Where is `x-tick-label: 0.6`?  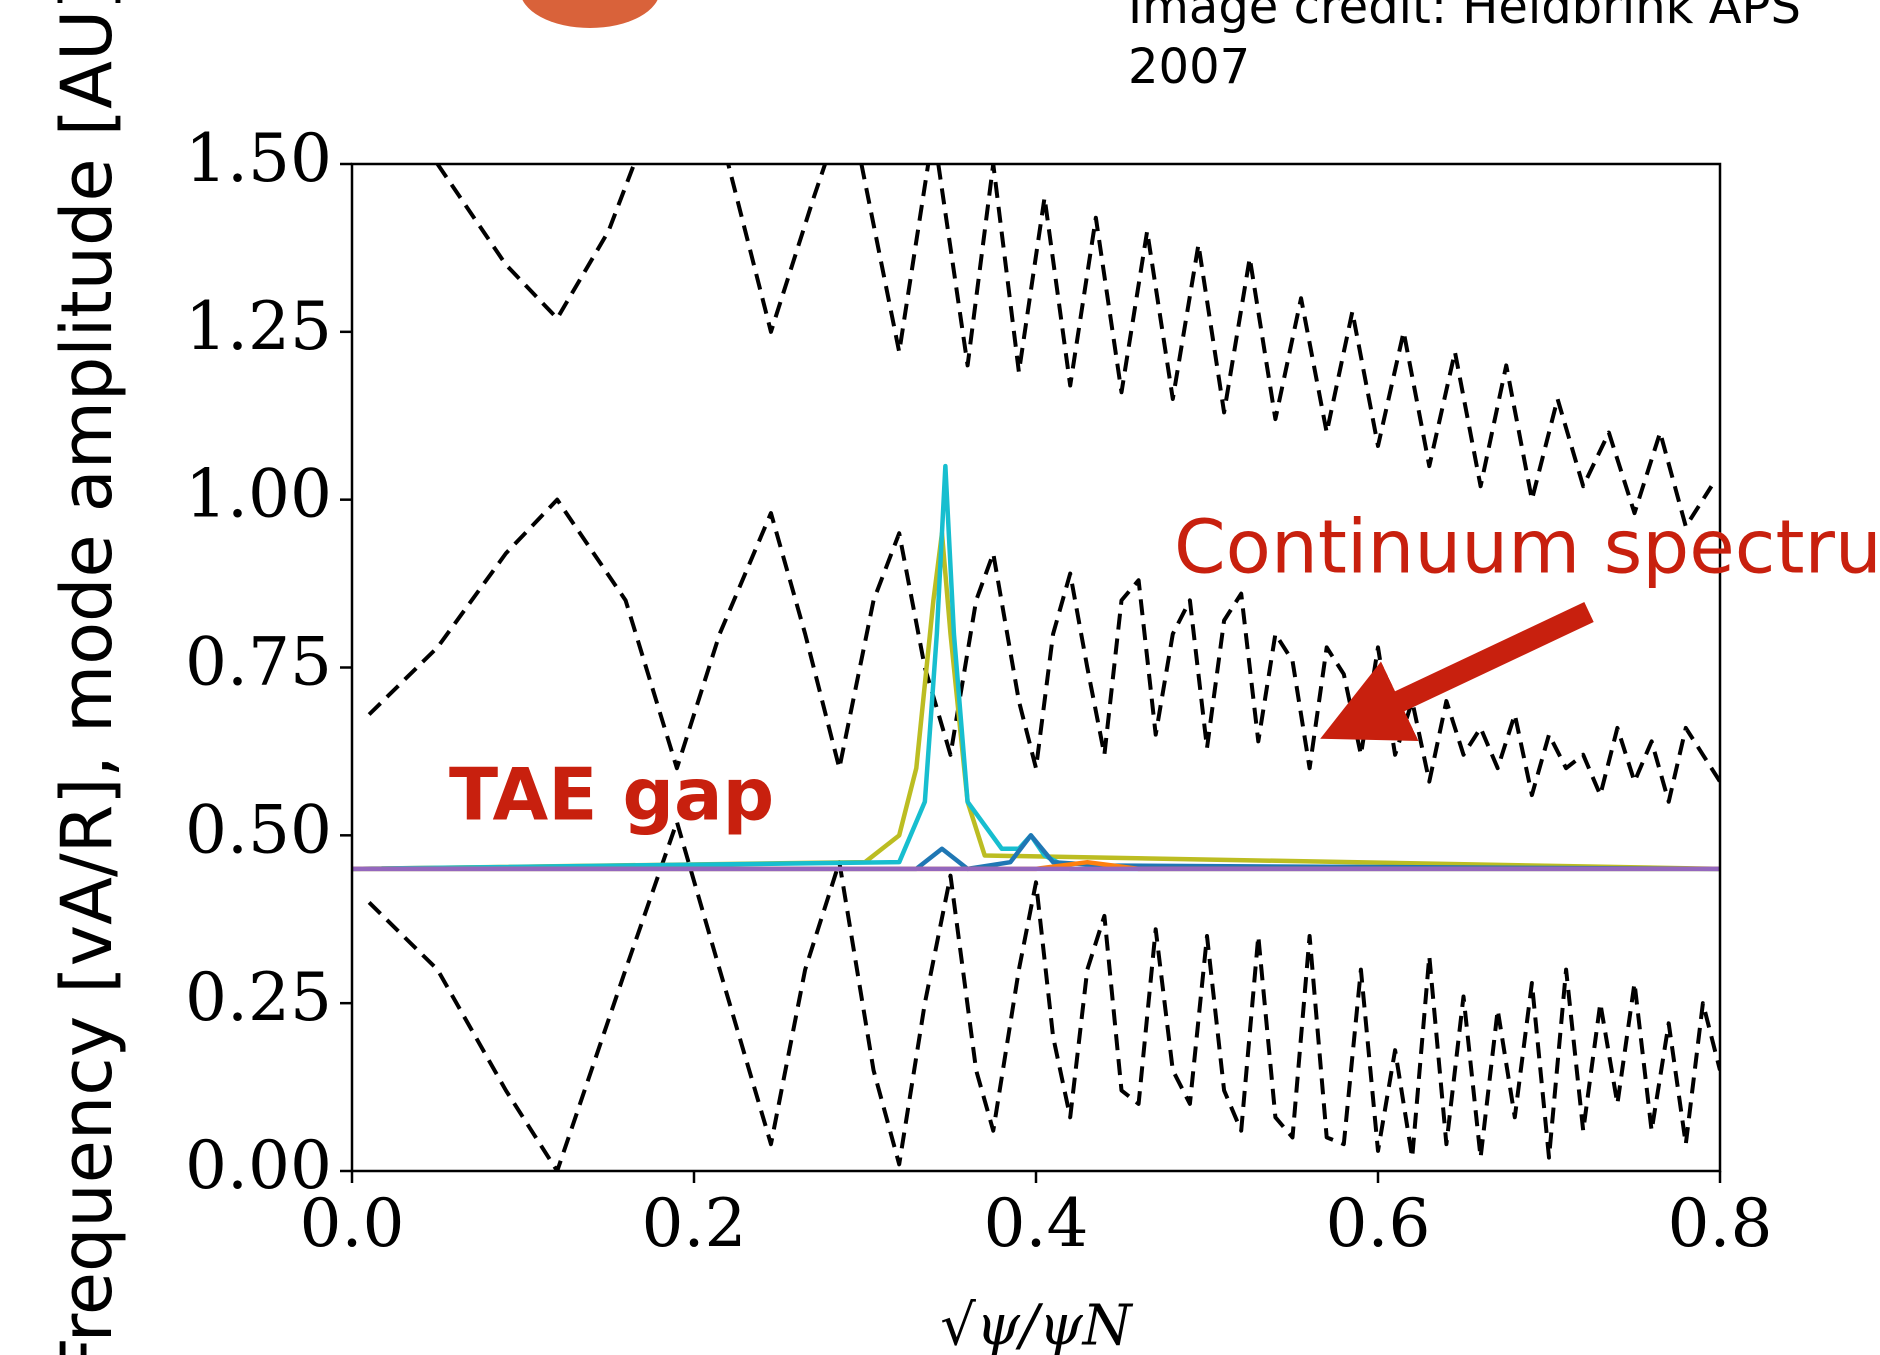
x-tick-label: 0.6 is located at coordinates (1378, 1223).